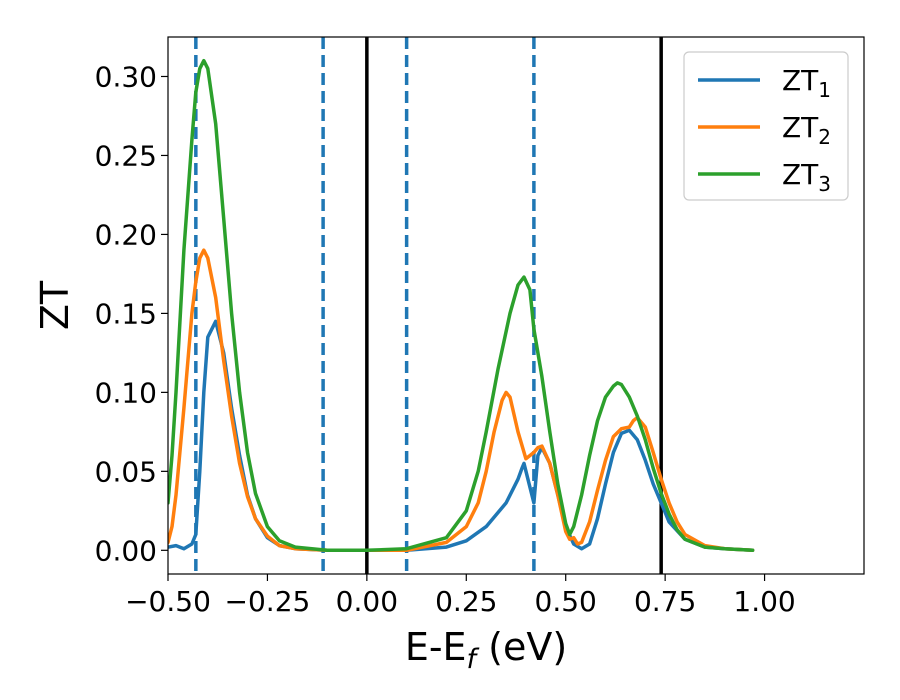 The image size is (900, 700). Describe the element at coordinates (126, 313) in the screenshot. I see `y-tick-label: 0.15` at that location.